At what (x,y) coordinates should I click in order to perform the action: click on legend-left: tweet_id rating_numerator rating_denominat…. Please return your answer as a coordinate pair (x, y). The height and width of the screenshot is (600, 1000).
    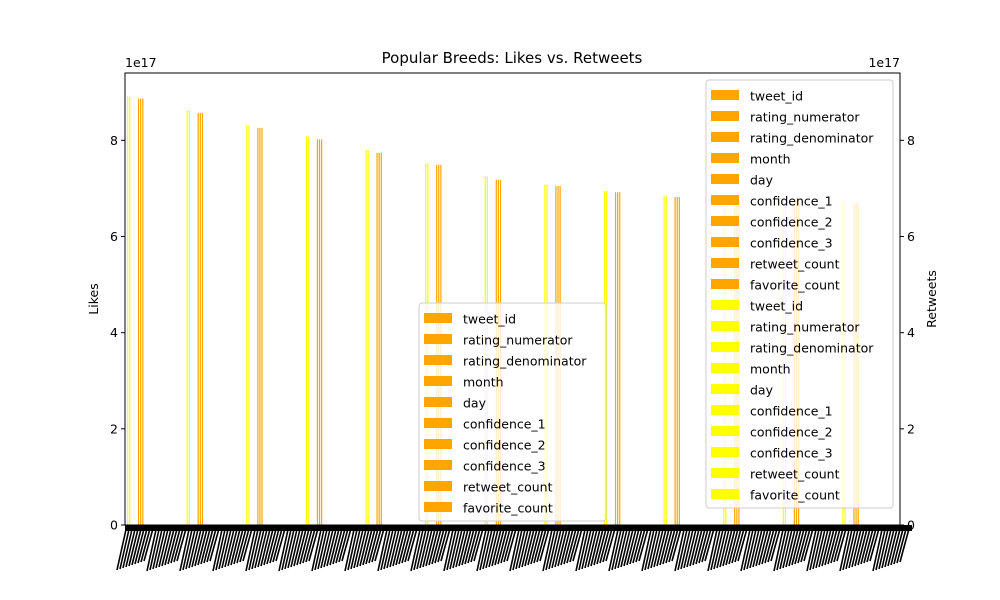
    Looking at the image, I should click on (512, 412).